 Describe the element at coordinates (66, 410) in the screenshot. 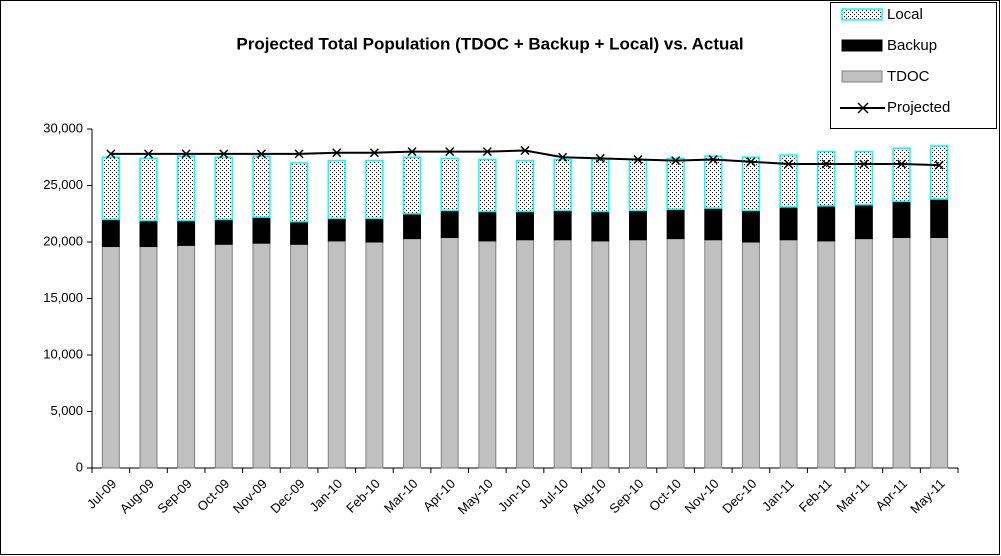

I see `y-tick-label: 5,000` at that location.